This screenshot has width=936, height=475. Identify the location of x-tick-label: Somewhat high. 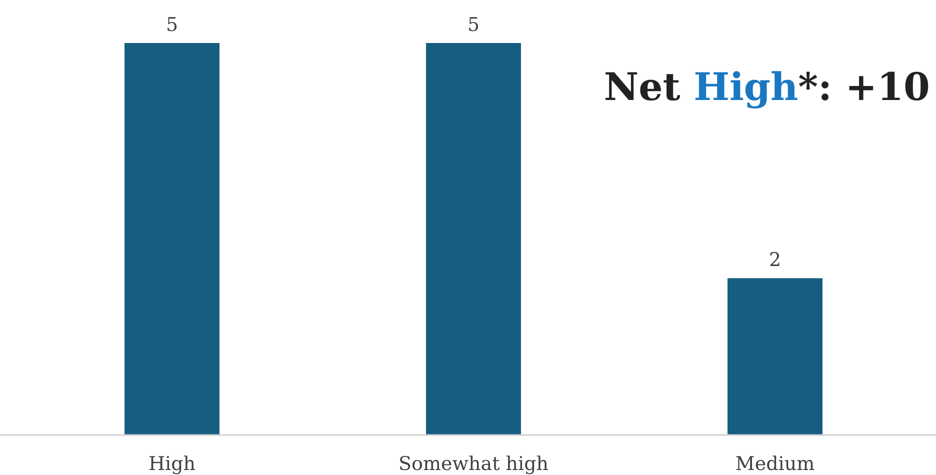
(473, 464).